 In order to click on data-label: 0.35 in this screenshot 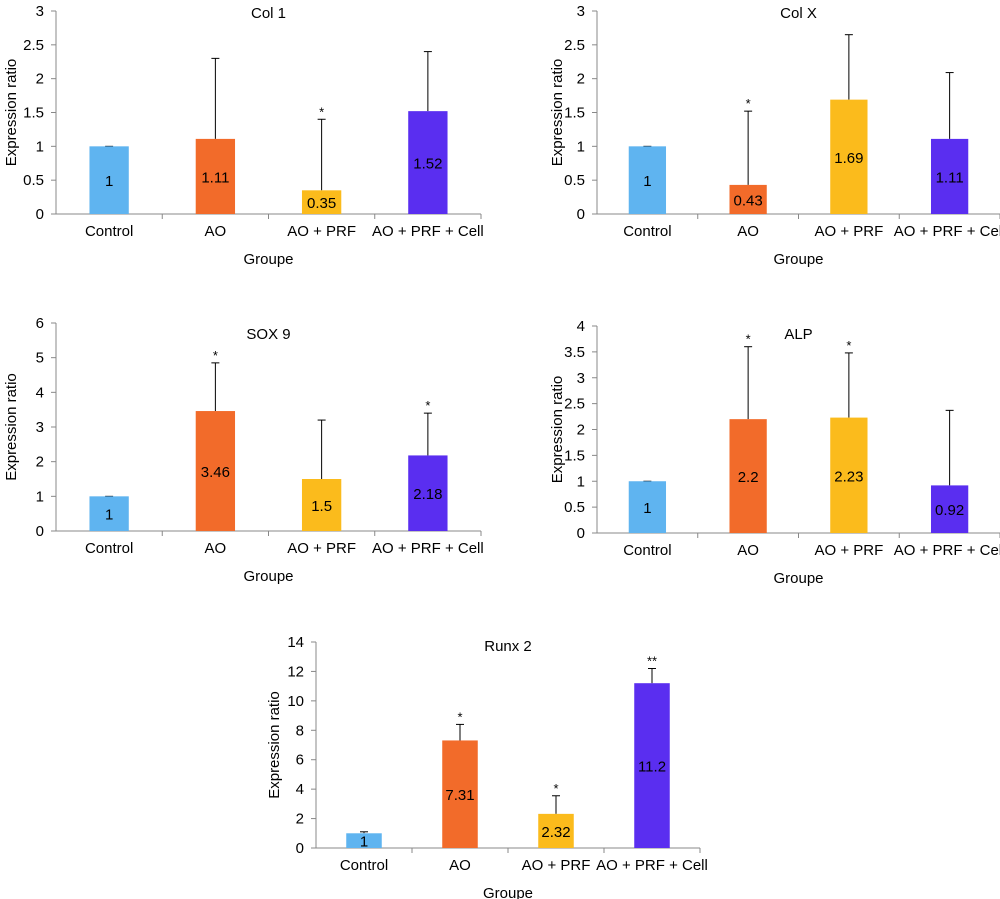, I will do `click(321, 203)`.